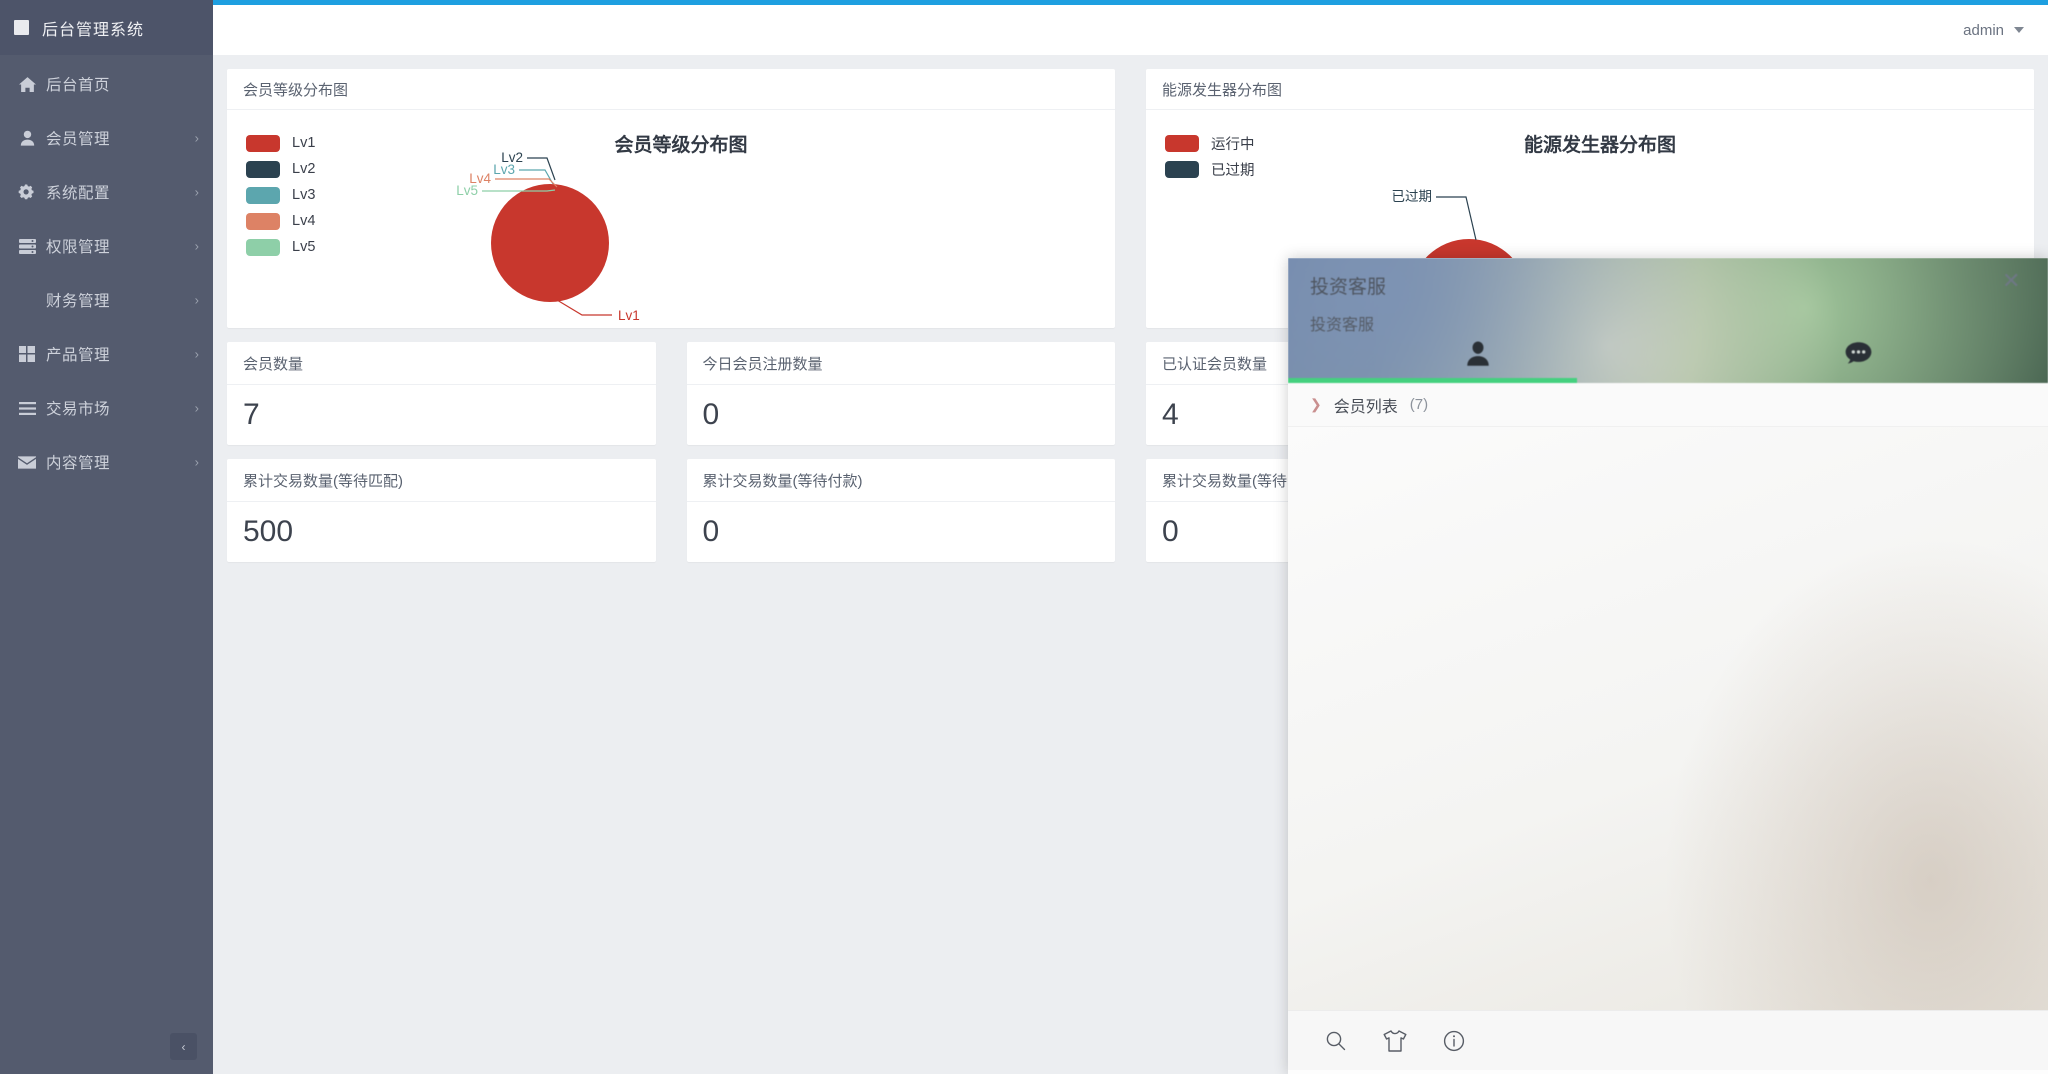  Describe the element at coordinates (1130, 30) in the screenshot. I see `top-header: admin` at that location.